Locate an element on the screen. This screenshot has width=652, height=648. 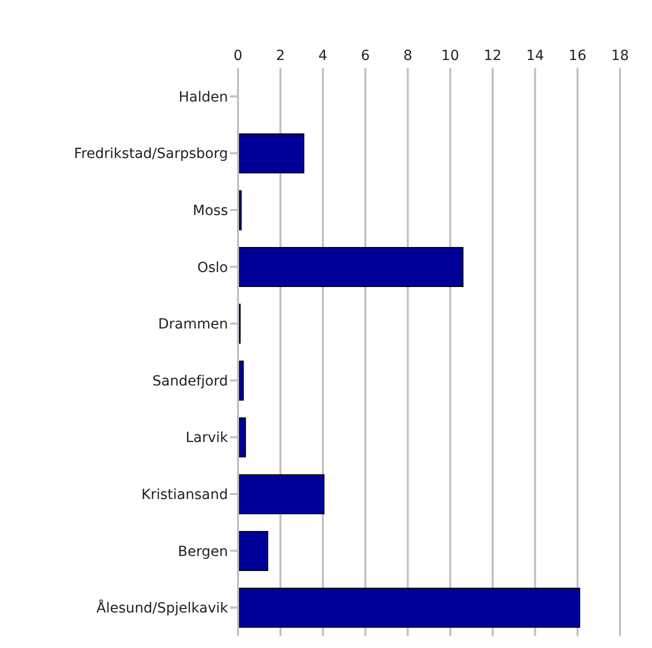
y-tick-label: Larvik is located at coordinates (207, 438).